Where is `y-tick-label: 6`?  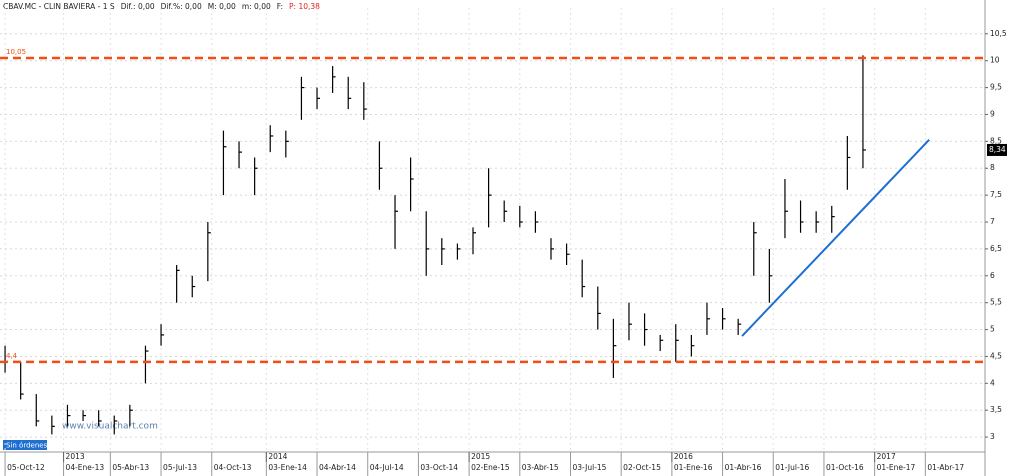 y-tick-label: 6 is located at coordinates (992, 275).